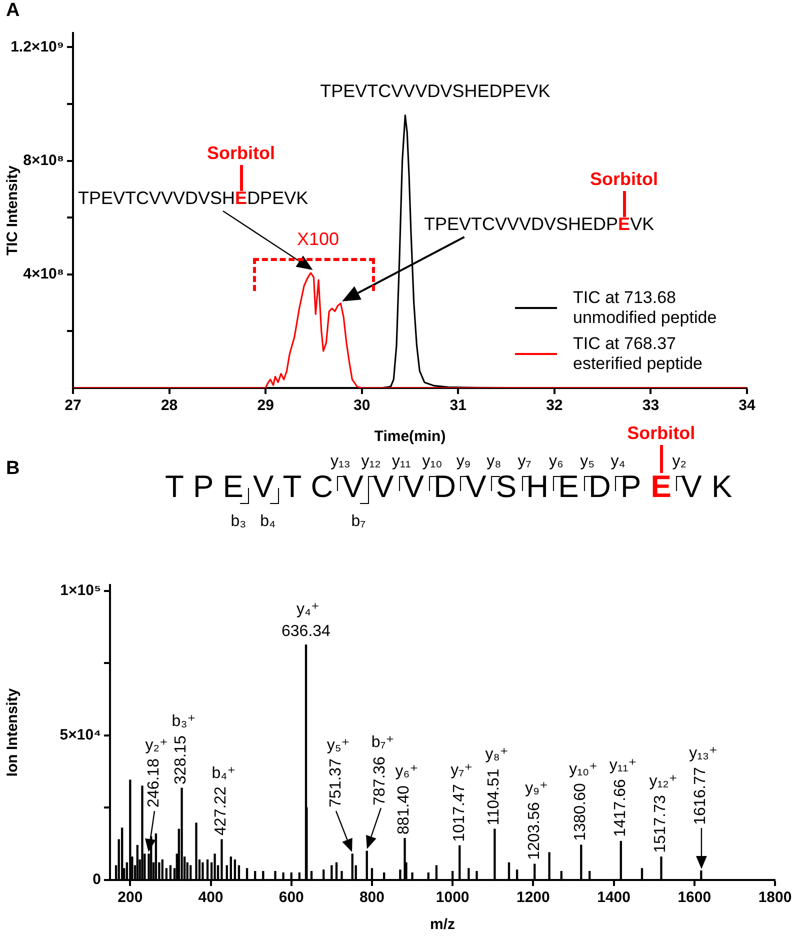 The width and height of the screenshot is (799, 938). Describe the element at coordinates (461, 771) in the screenshot. I see `annotation: y₇⁺` at that location.